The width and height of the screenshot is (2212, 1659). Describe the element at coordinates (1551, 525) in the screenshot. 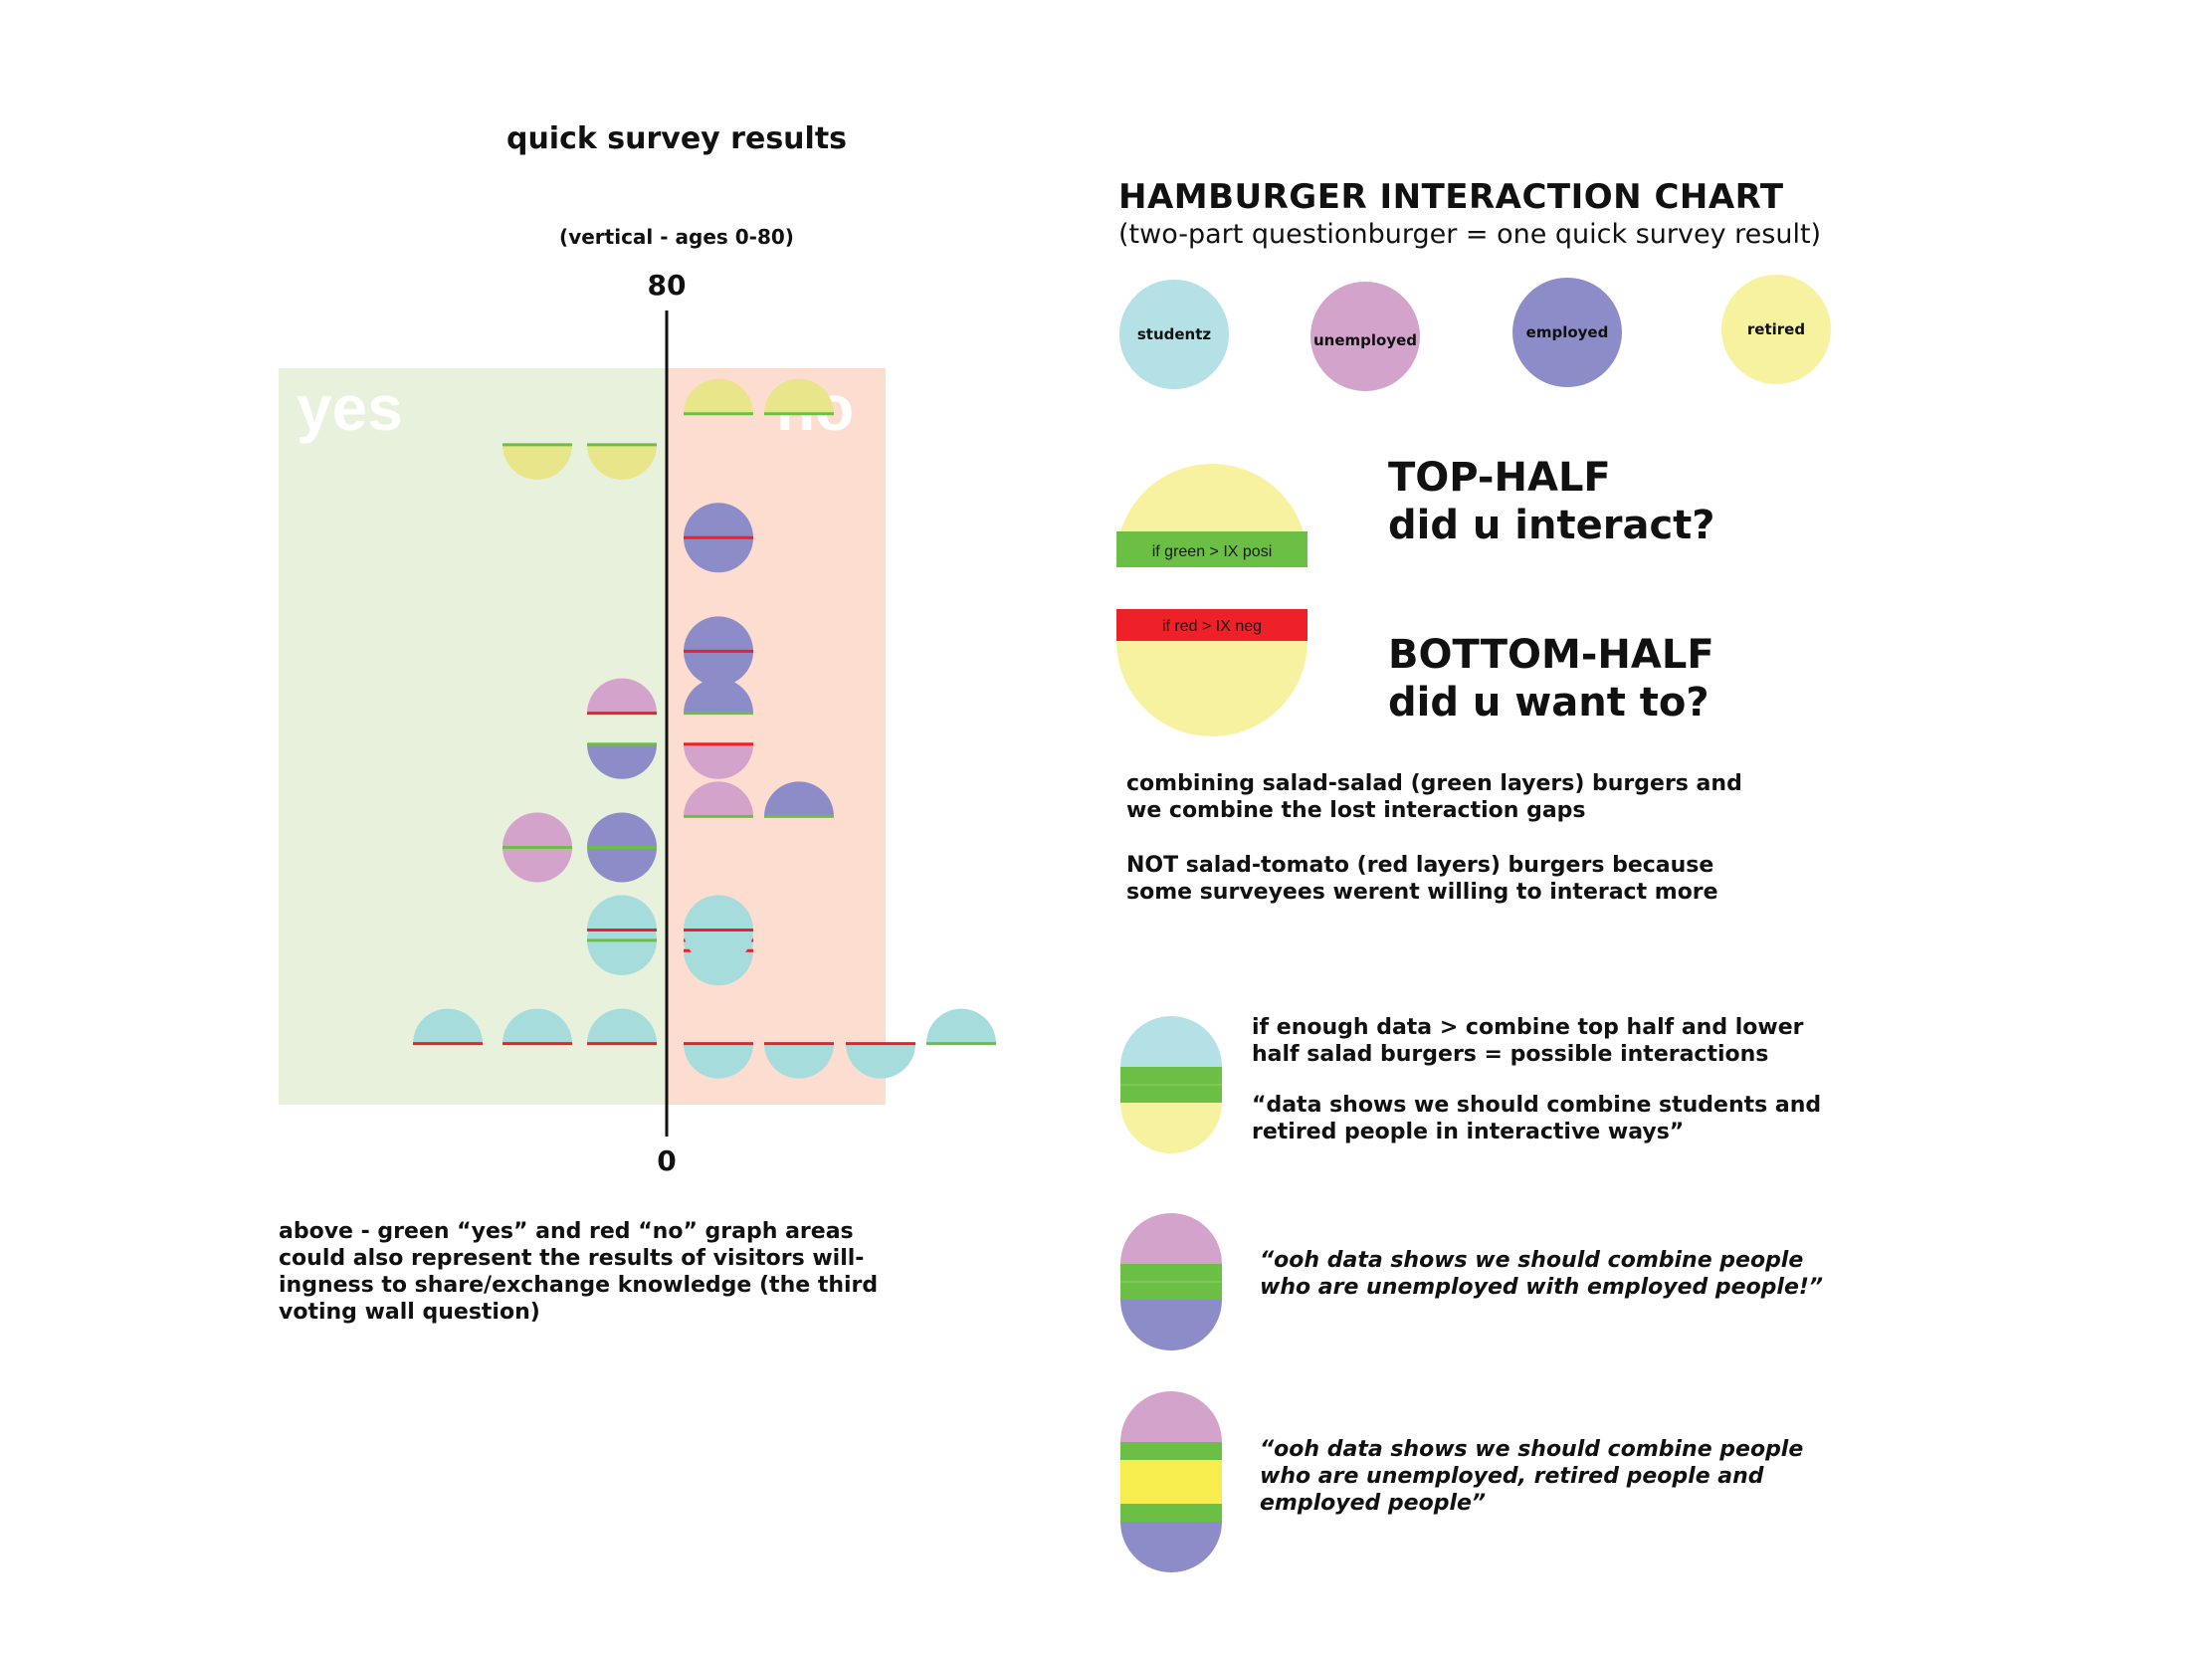

I see `top-half-question: did u interact?` at that location.